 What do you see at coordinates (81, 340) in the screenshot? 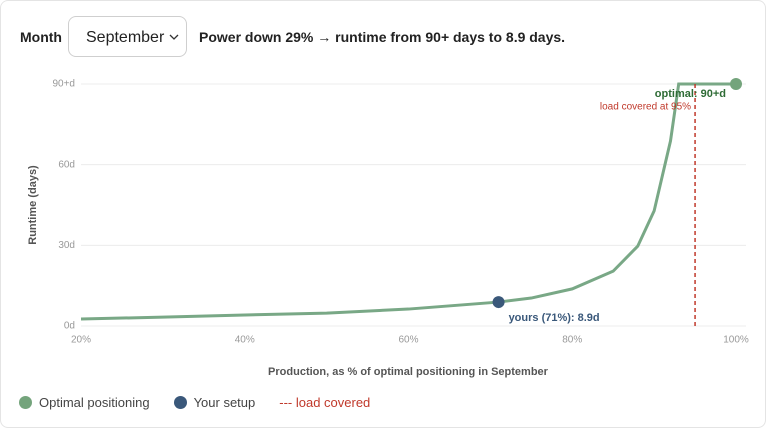
I see `x-tick-label: 20%` at bounding box center [81, 340].